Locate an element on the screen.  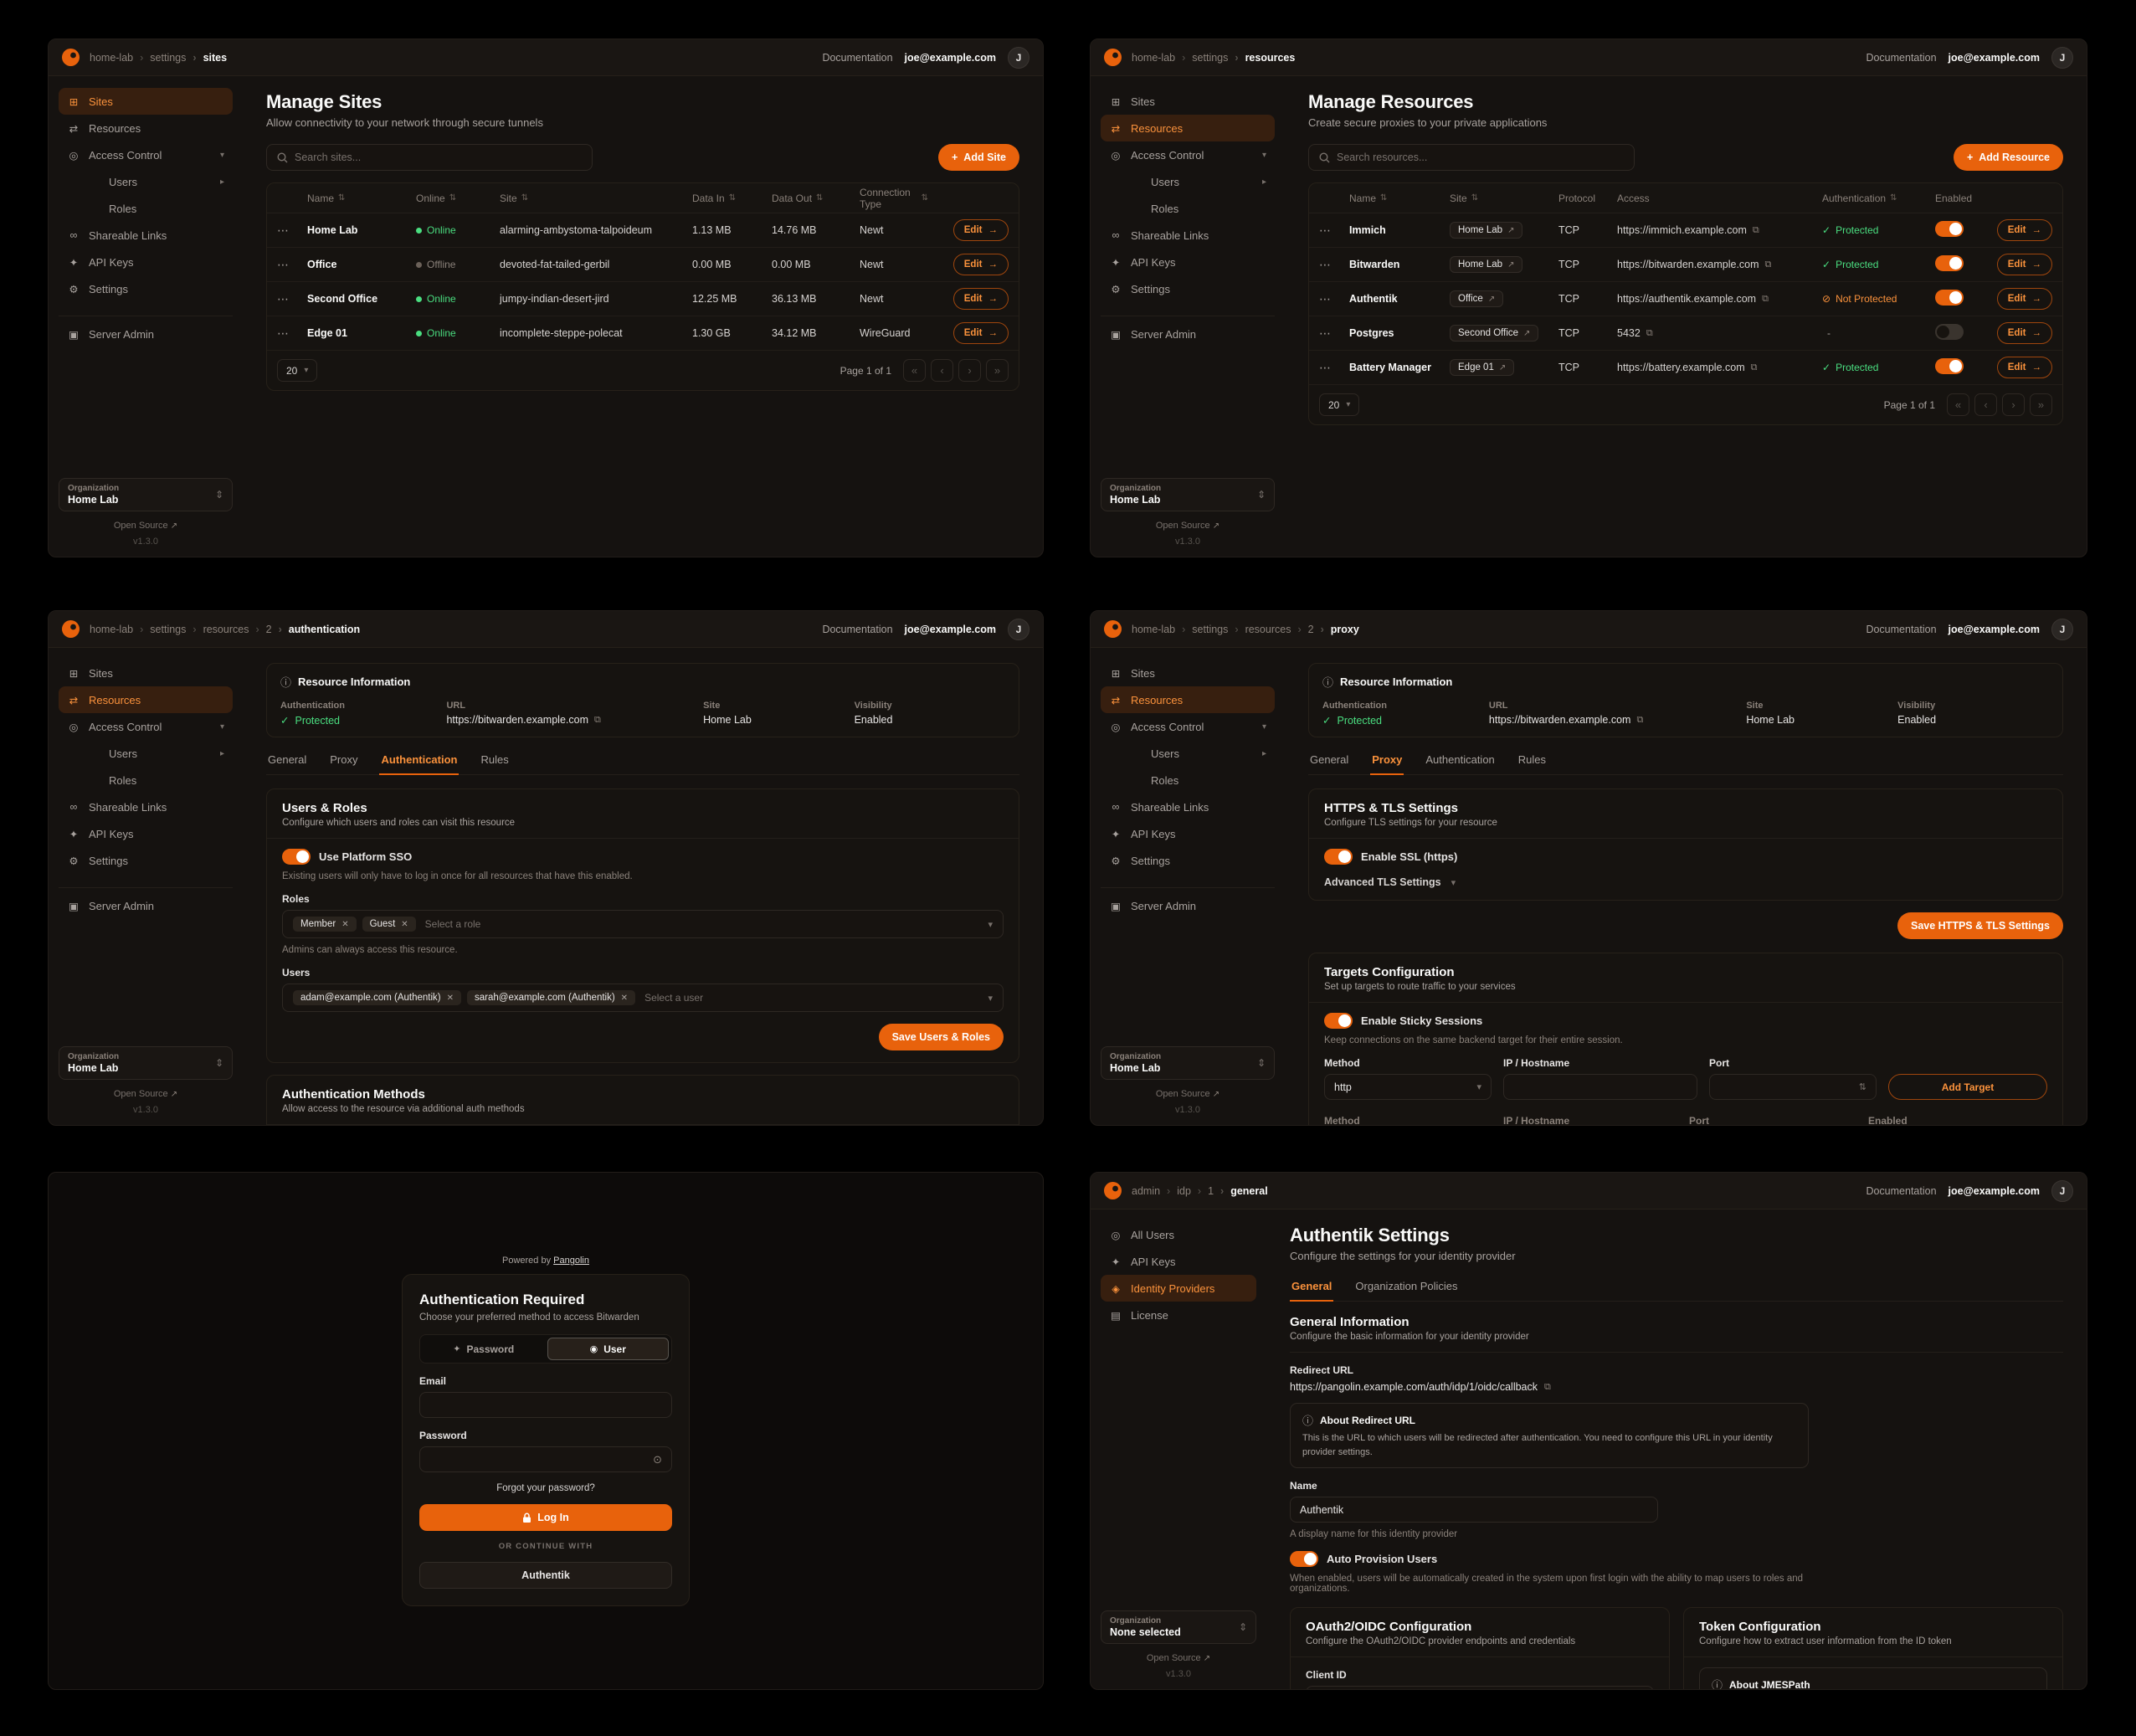
tab: Authentication is located at coordinates (420, 761).